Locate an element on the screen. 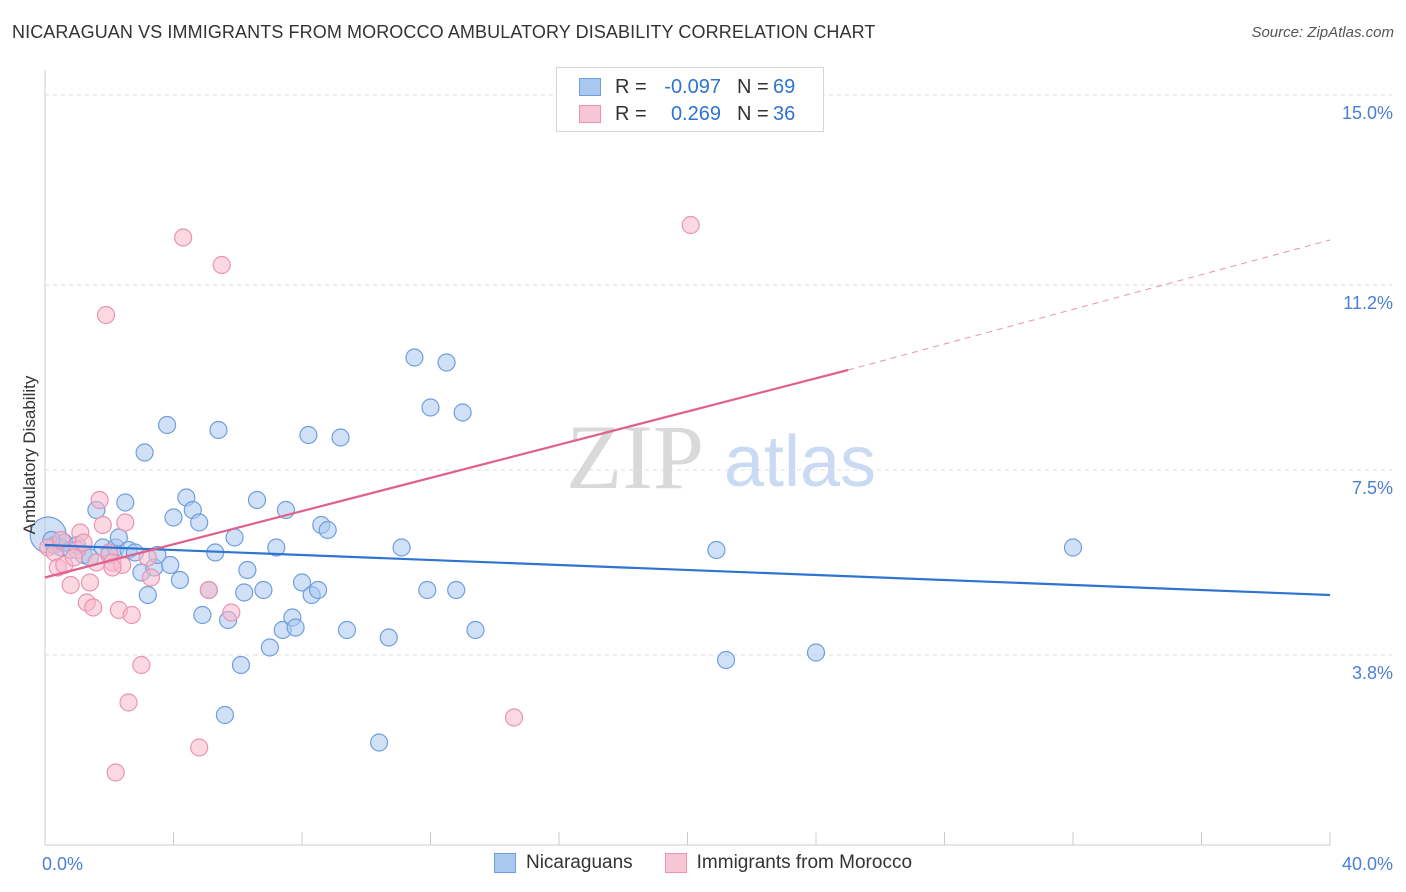  correlation-legend: R = -0.097 N = 69 R = 0.269 N = 36 is located at coordinates (690, 99).